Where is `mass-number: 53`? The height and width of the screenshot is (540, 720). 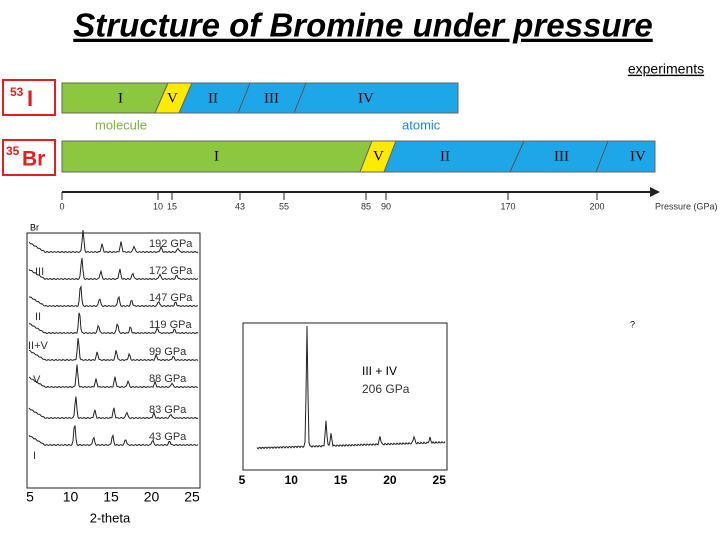 mass-number: 53 is located at coordinates (17, 92).